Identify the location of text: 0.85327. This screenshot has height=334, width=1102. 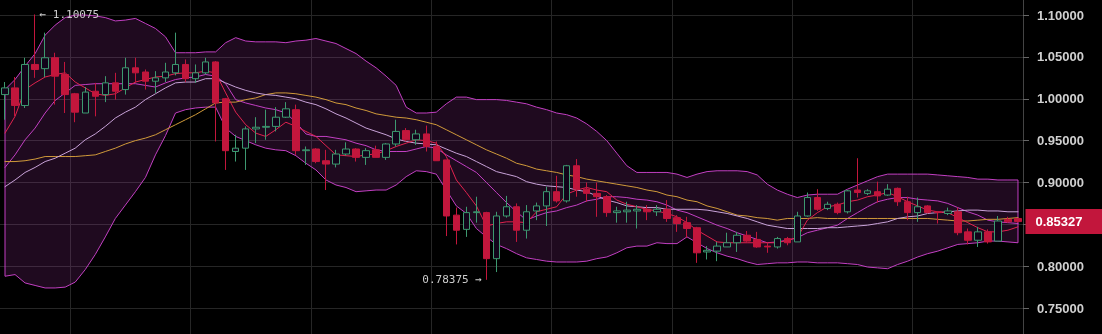
(1059, 222).